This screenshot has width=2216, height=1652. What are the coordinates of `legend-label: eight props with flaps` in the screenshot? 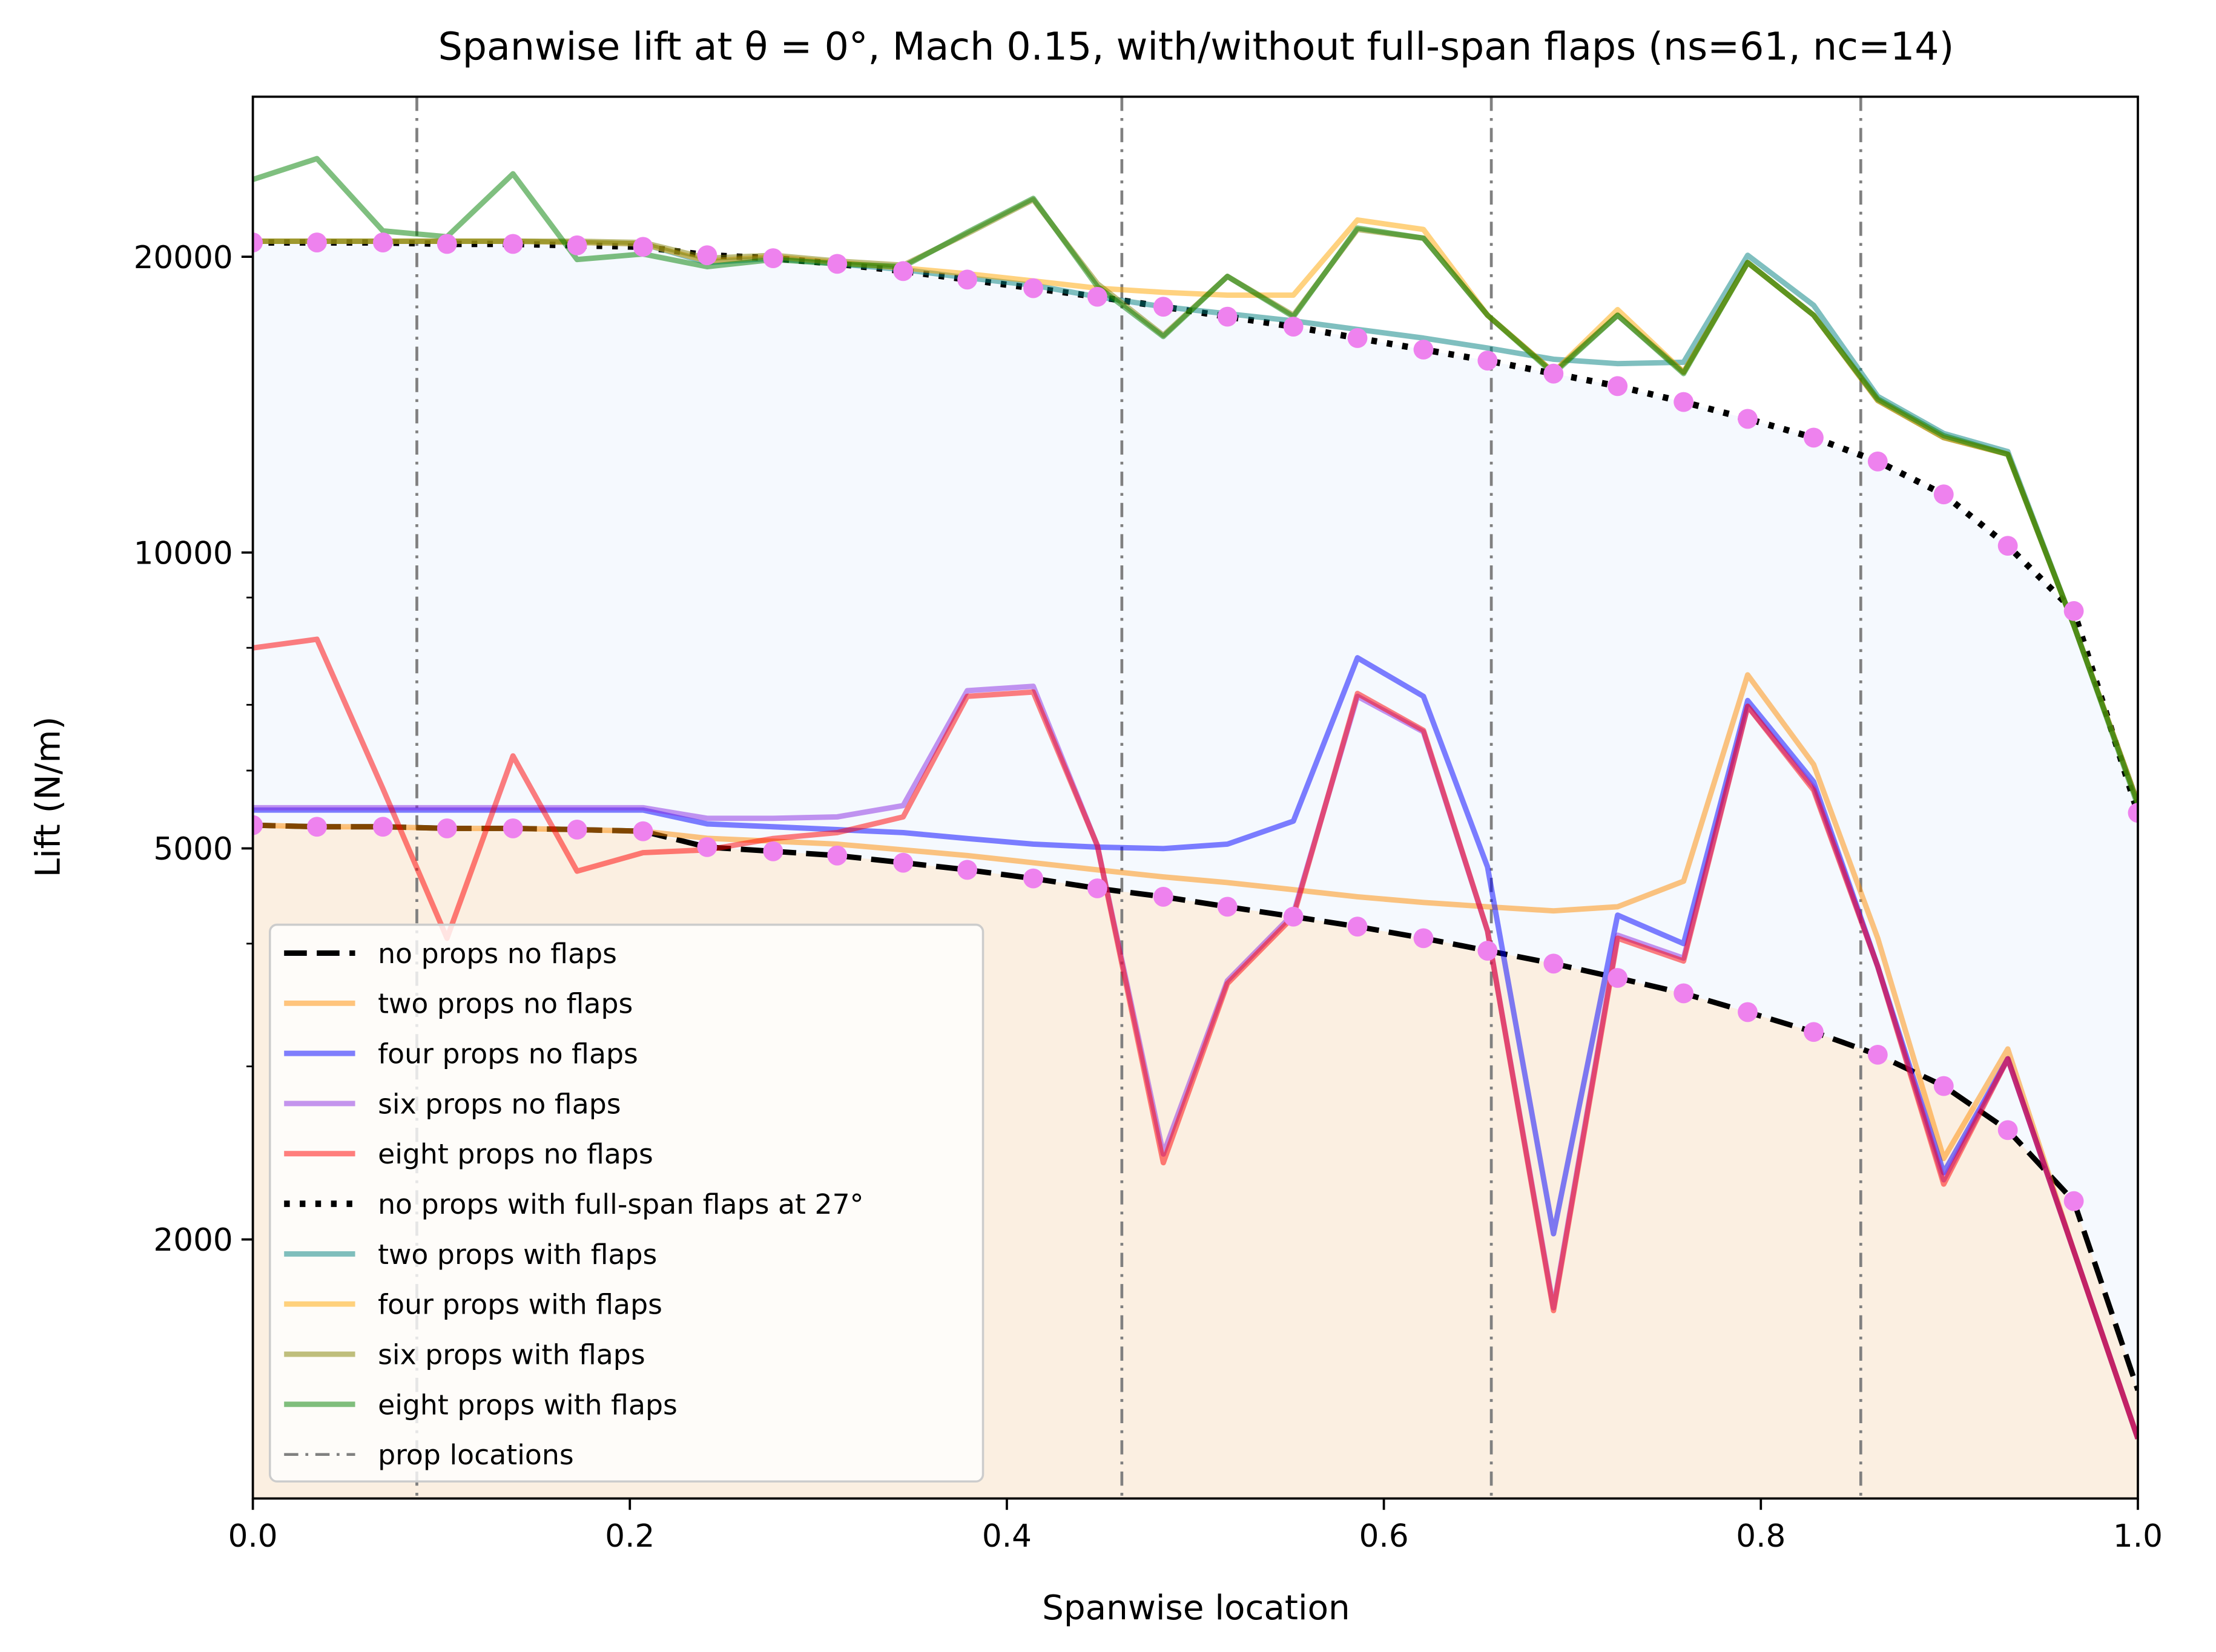 It's located at (528, 1405).